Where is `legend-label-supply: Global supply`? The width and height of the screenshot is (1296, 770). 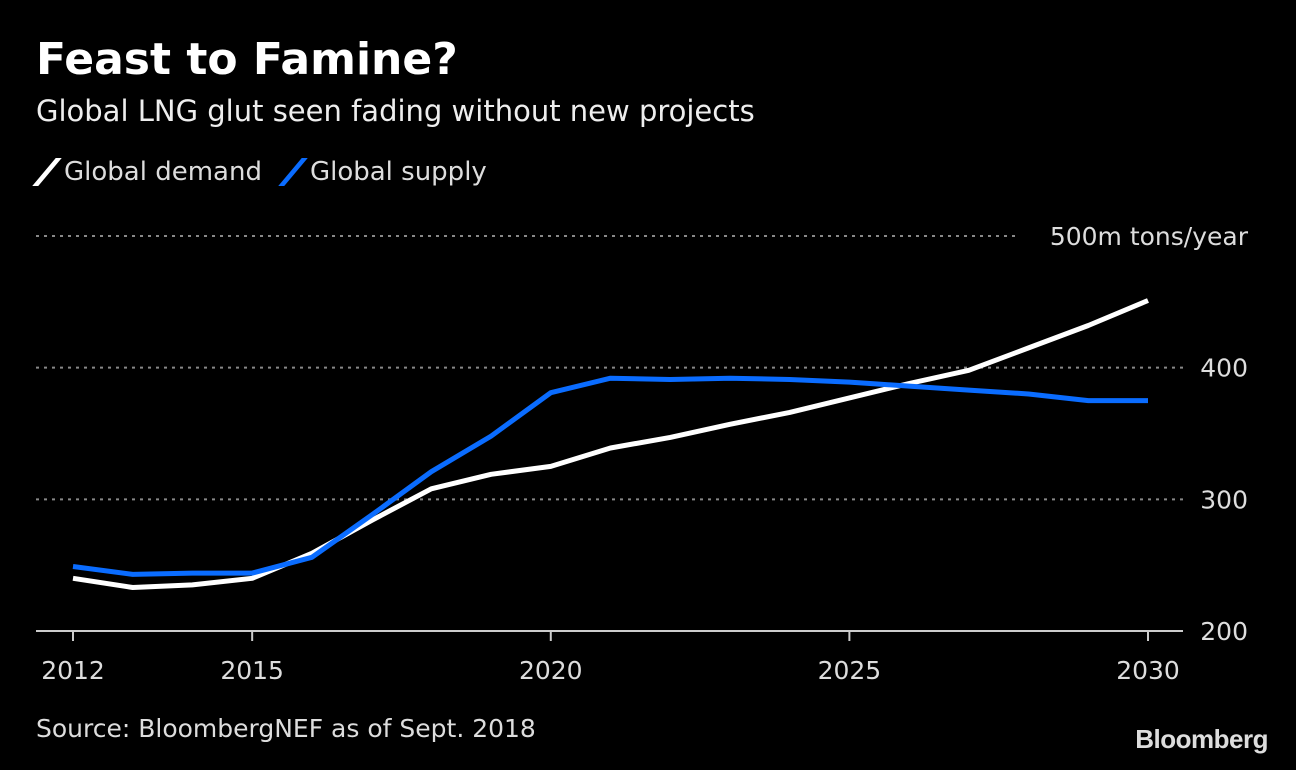
legend-label-supply: Global supply is located at coordinates (398, 172).